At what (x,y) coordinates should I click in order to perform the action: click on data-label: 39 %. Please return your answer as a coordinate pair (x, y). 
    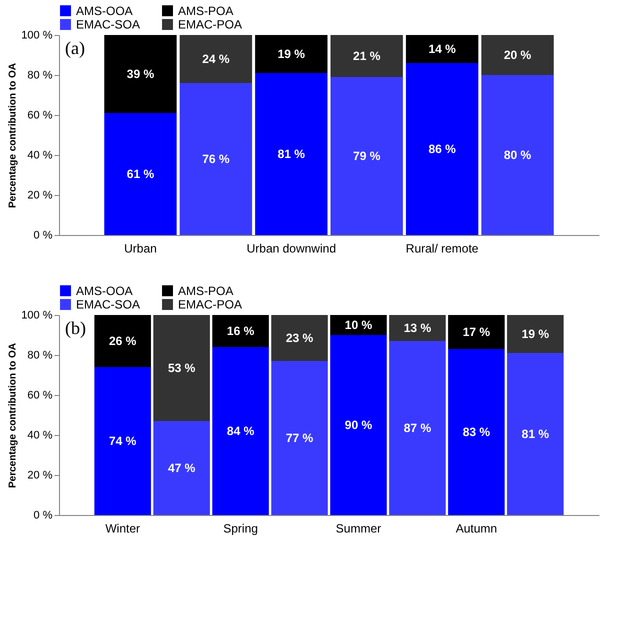
    Looking at the image, I should click on (140, 74).